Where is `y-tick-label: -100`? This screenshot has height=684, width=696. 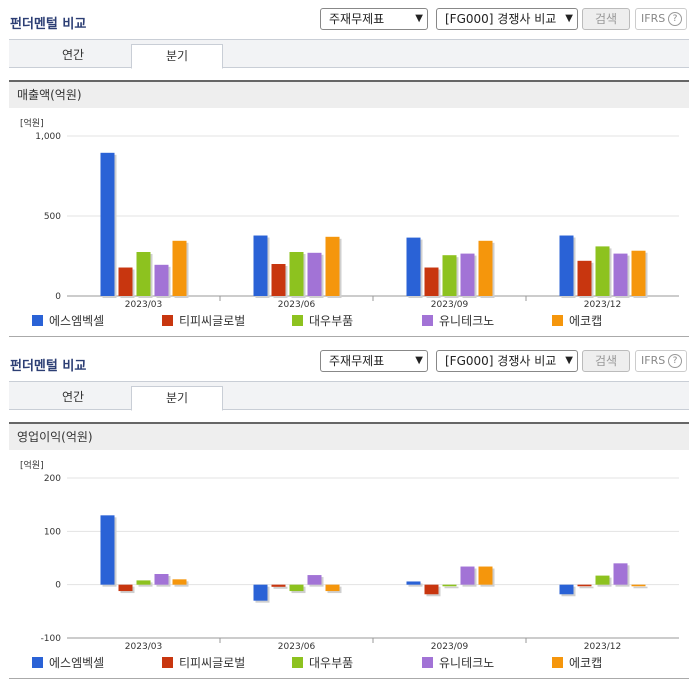 y-tick-label: -100 is located at coordinates (51, 639).